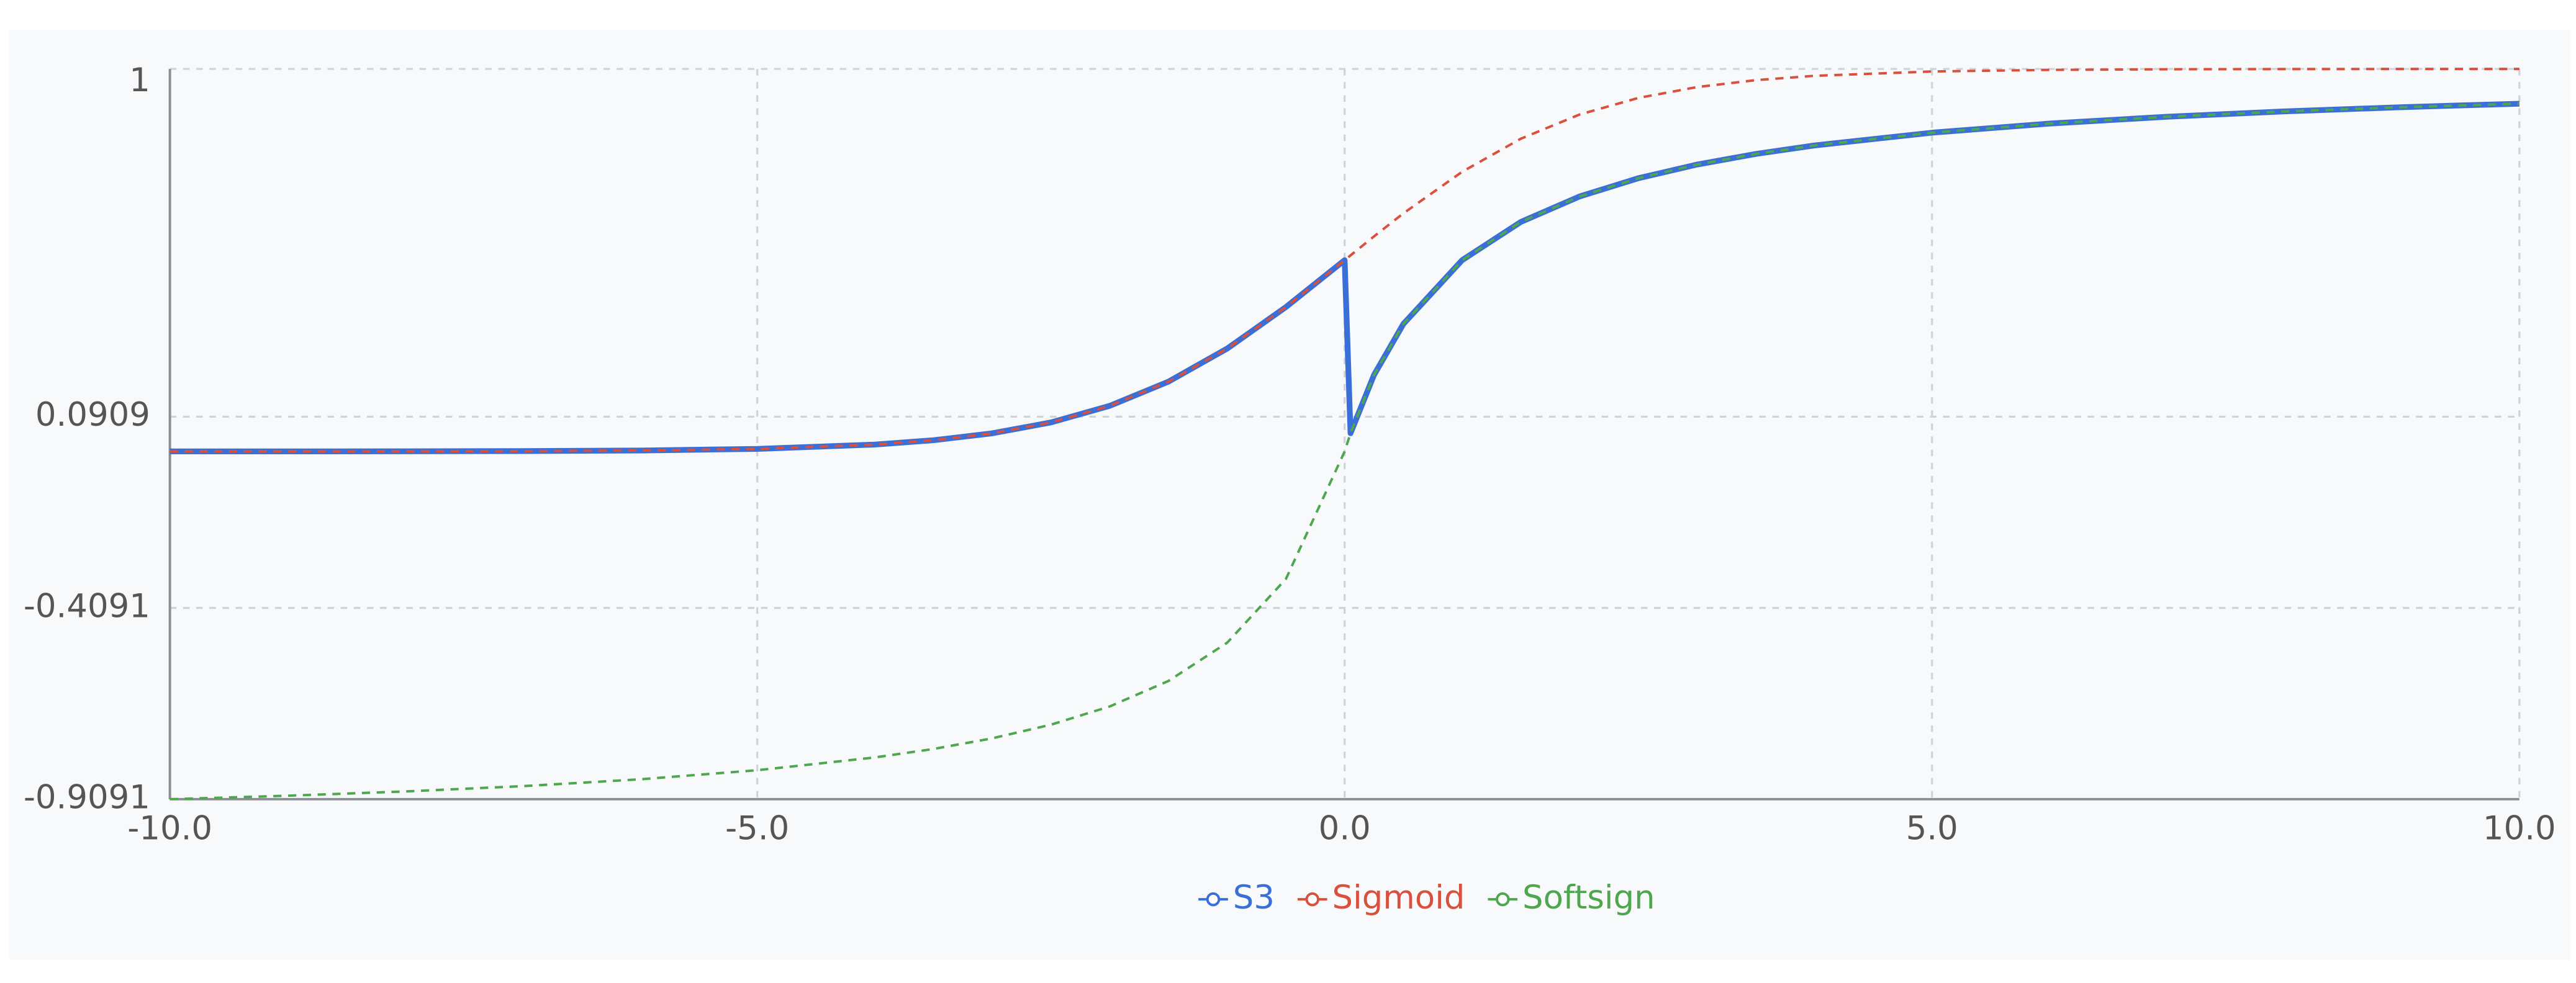 The height and width of the screenshot is (983, 2576). What do you see at coordinates (1588, 898) in the screenshot?
I see `legend-label: Softsign` at bounding box center [1588, 898].